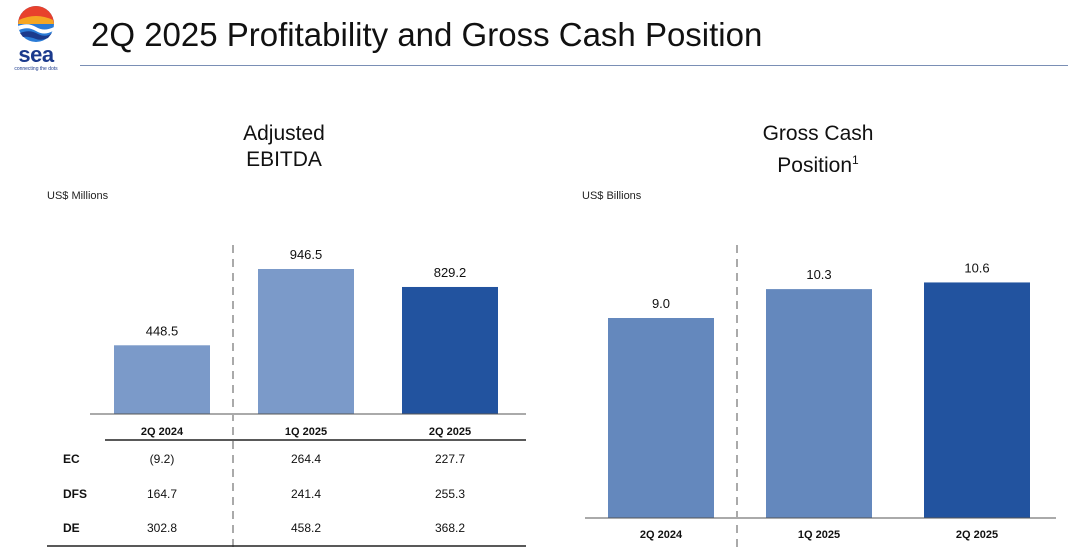  Describe the element at coordinates (855, 160) in the screenshot. I see `cash-title-footnote-marker: 1` at that location.